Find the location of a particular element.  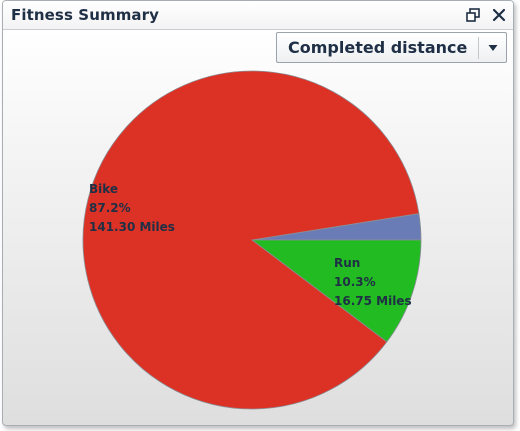

pie-label-run-percent: 10.3% is located at coordinates (355, 282).